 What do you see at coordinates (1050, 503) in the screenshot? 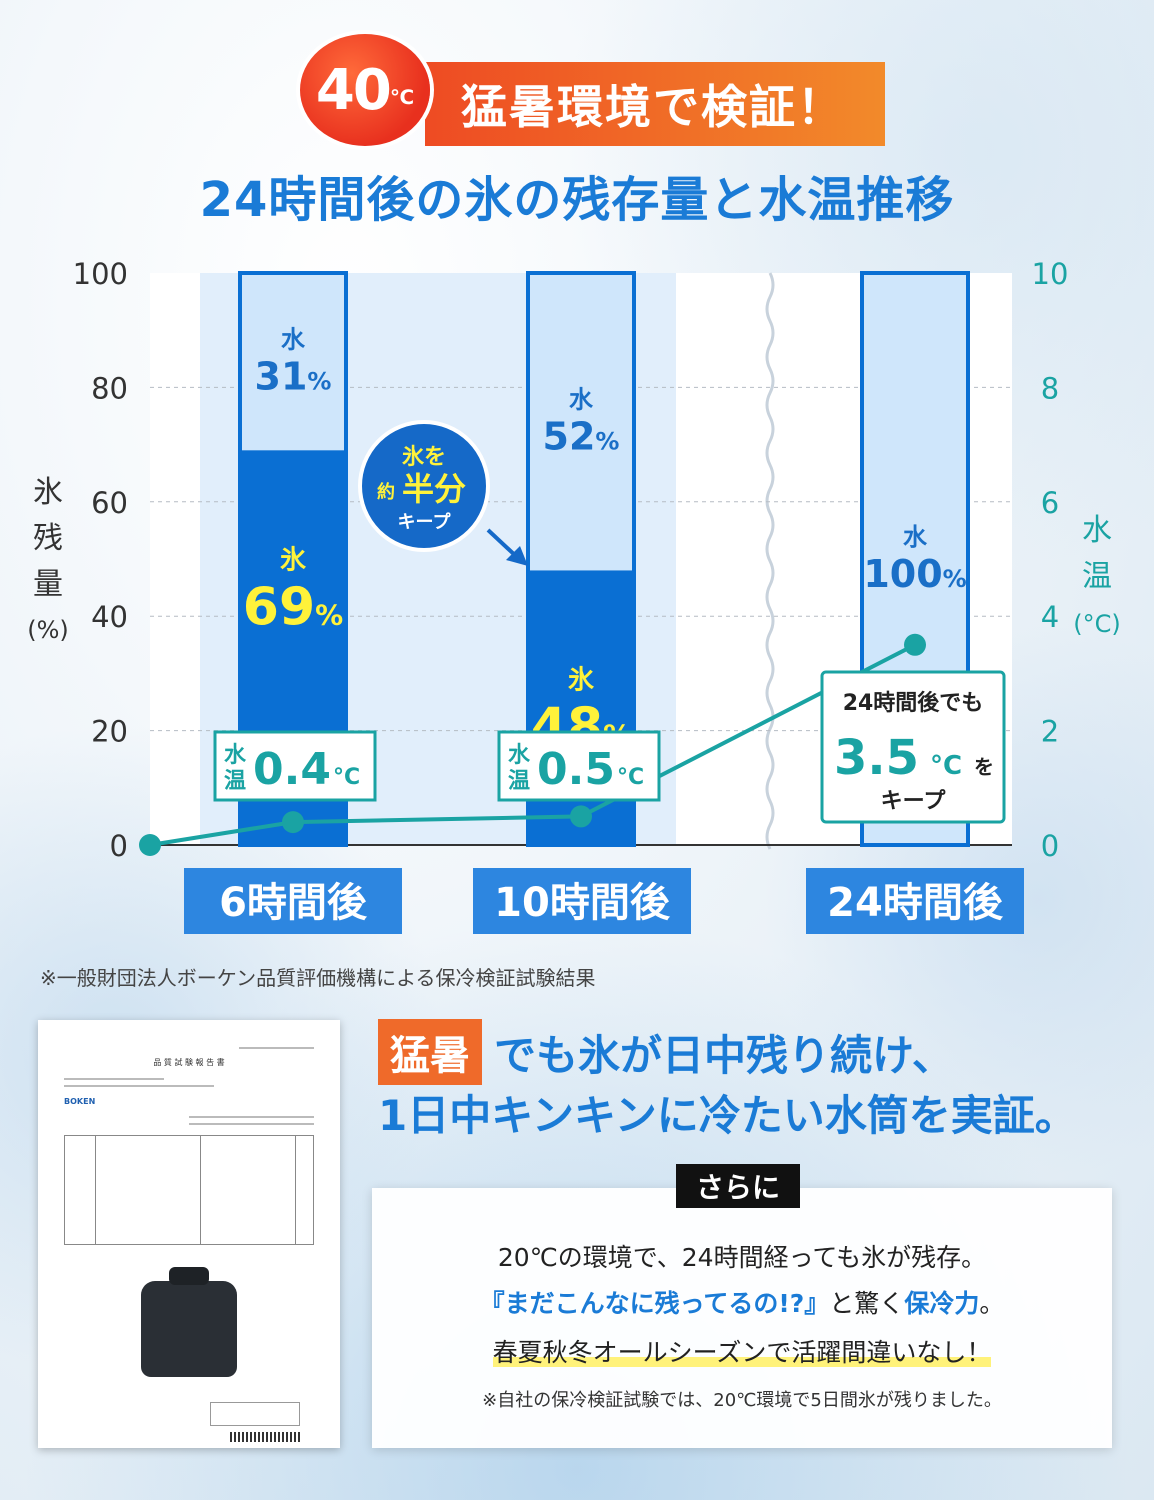
I see `right-tick-label: 6` at bounding box center [1050, 503].